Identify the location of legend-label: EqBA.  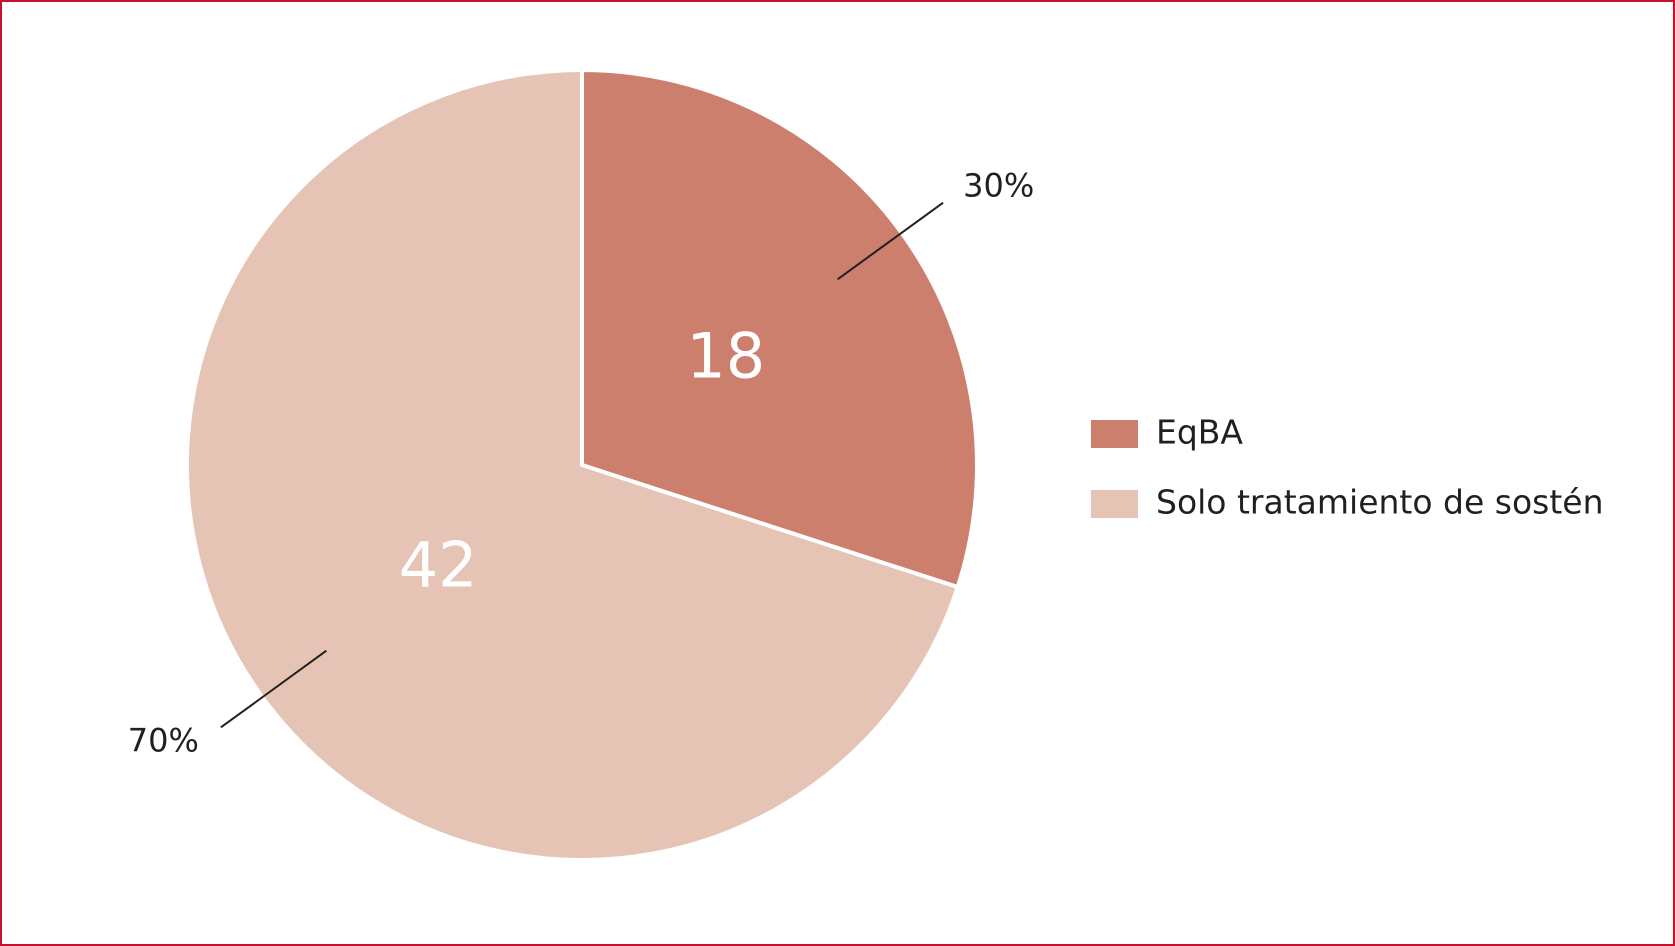
(1199, 432).